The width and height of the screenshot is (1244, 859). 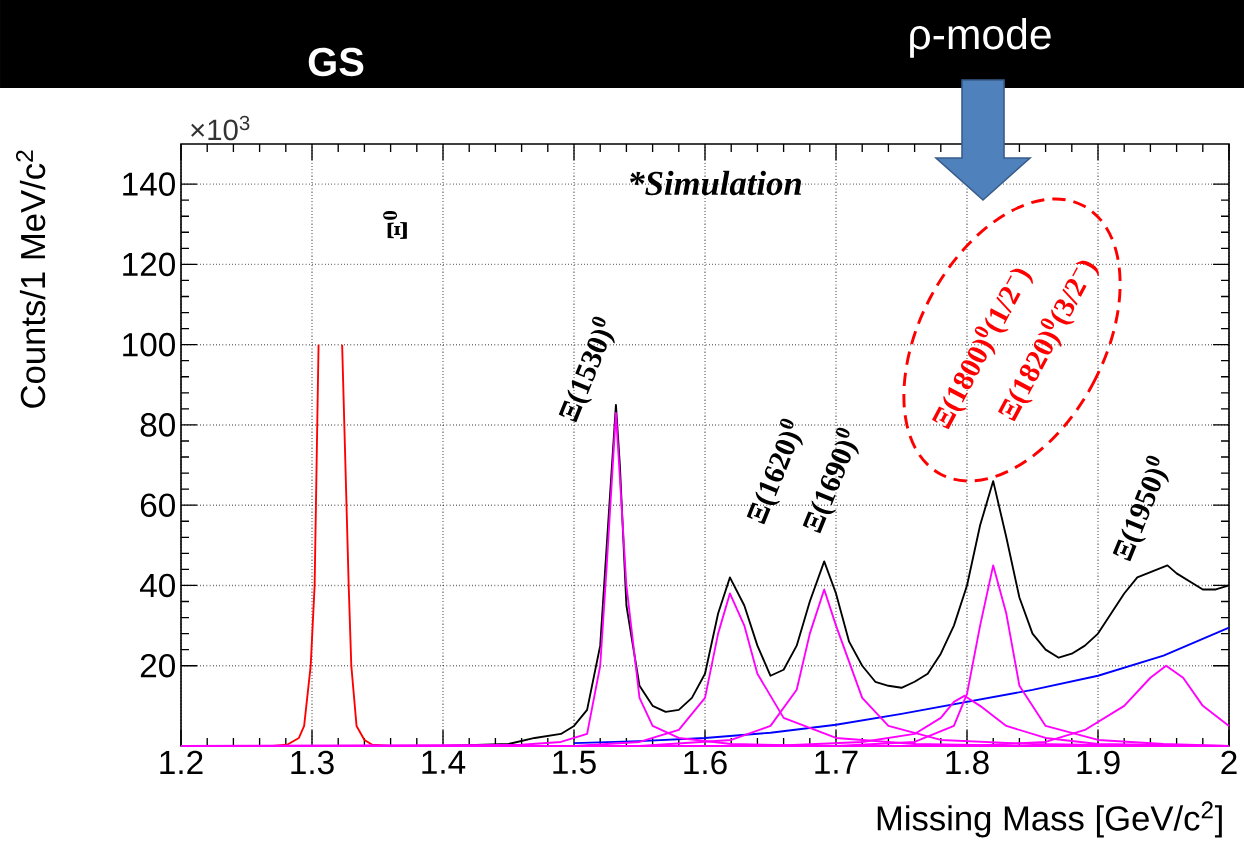 I want to click on annotation: Ξ$^{0}$, so click(x=395, y=225).